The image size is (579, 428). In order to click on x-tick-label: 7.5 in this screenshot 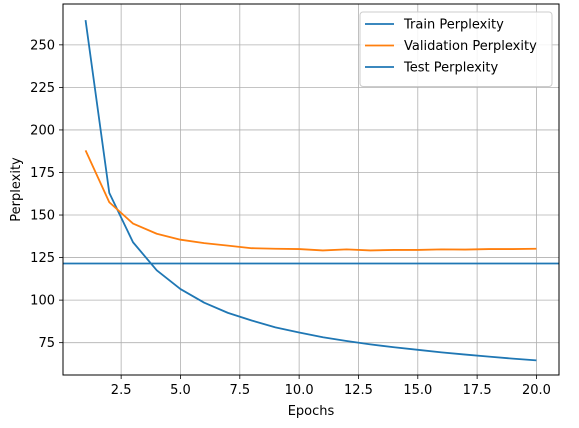, I will do `click(239, 390)`.